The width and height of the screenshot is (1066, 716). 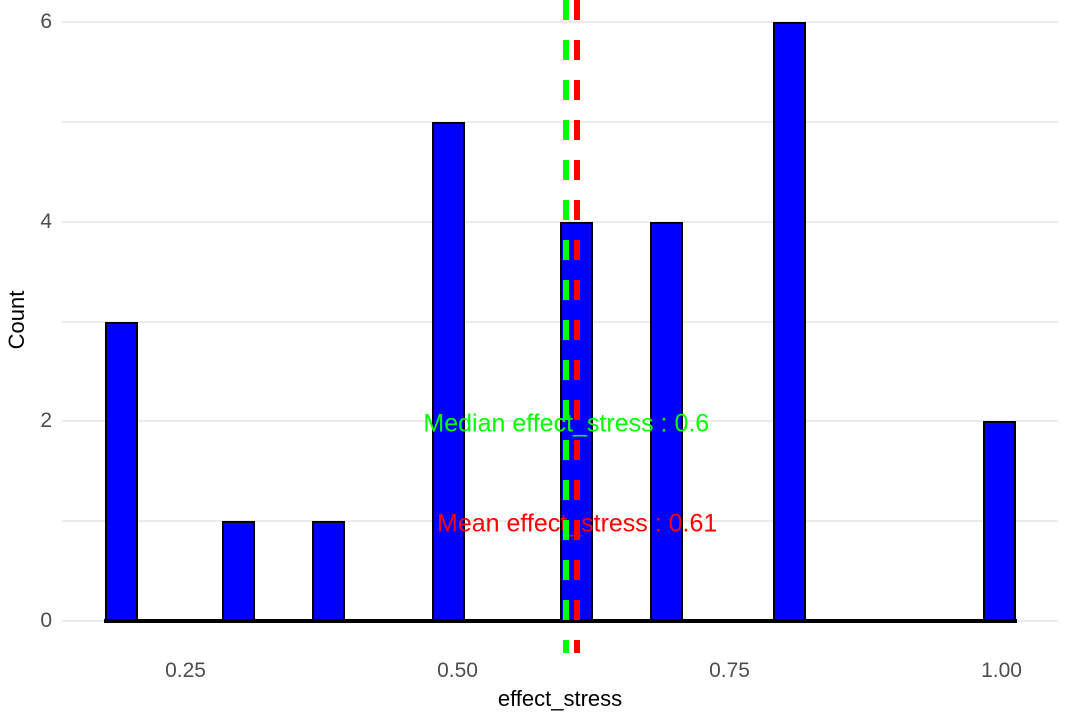 I want to click on y-tick-6: 6, so click(x=46, y=22).